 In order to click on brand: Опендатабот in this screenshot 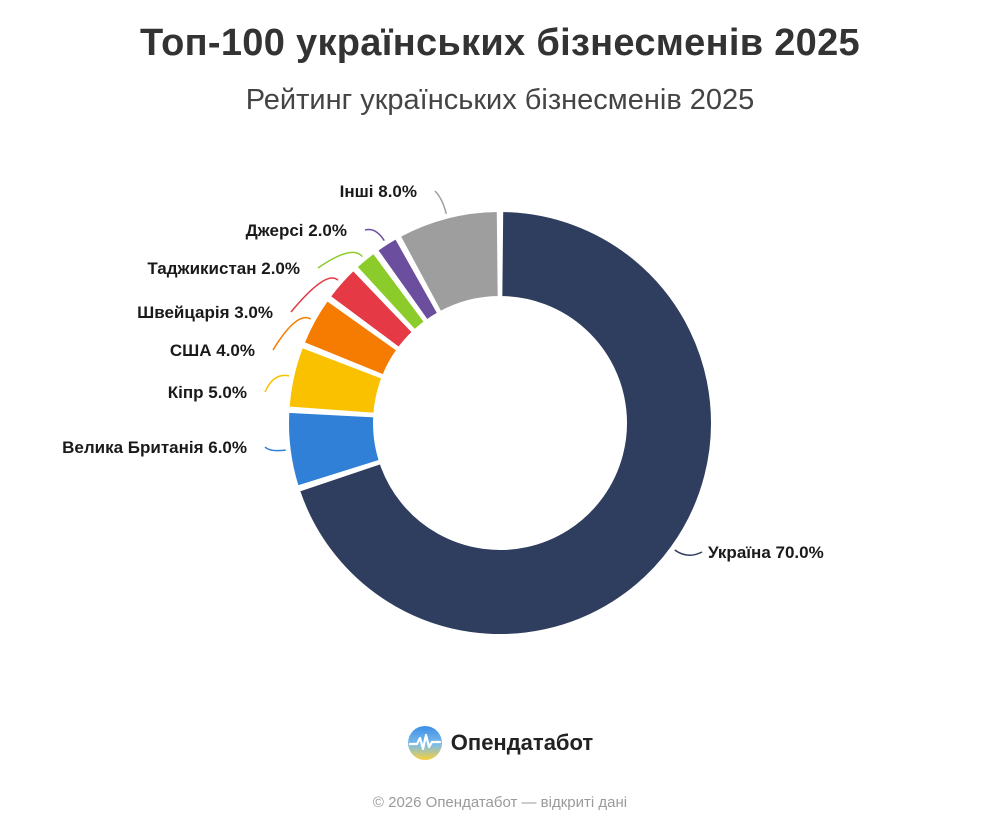, I will do `click(500, 743)`.